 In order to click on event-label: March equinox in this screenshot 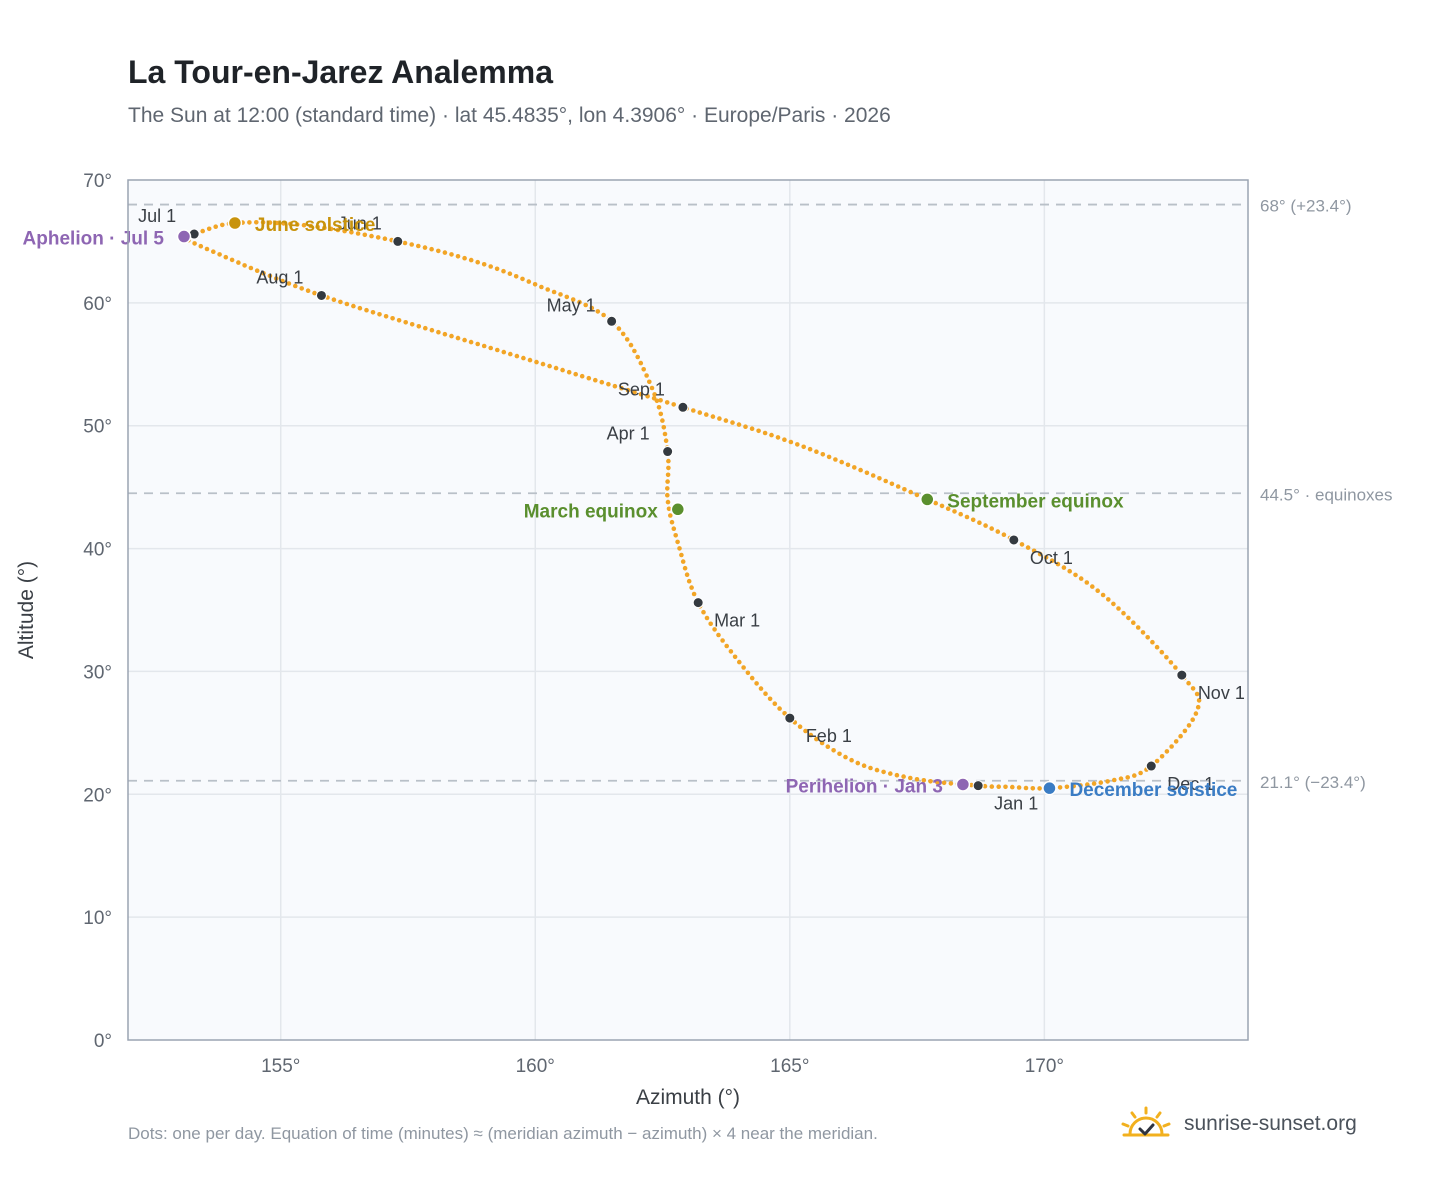, I will do `click(591, 511)`.